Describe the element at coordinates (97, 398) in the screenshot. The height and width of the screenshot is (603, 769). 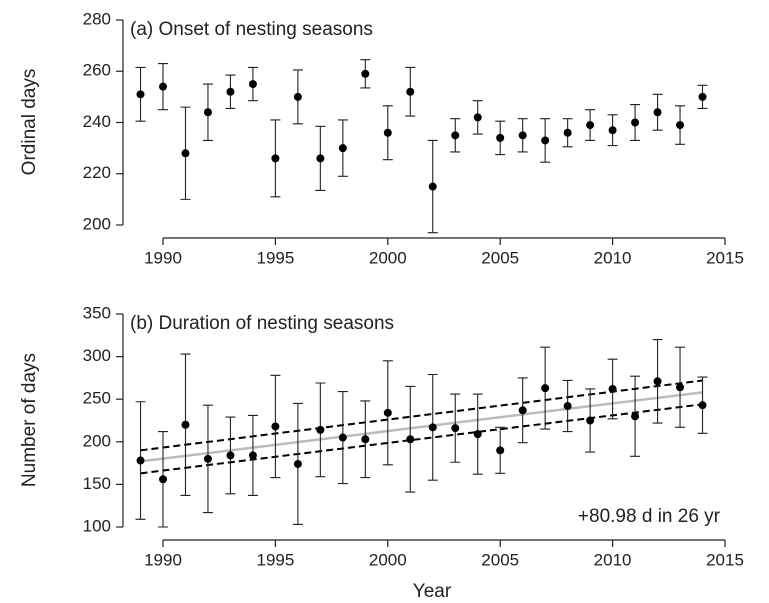
I see `y-tick-label: 250` at that location.